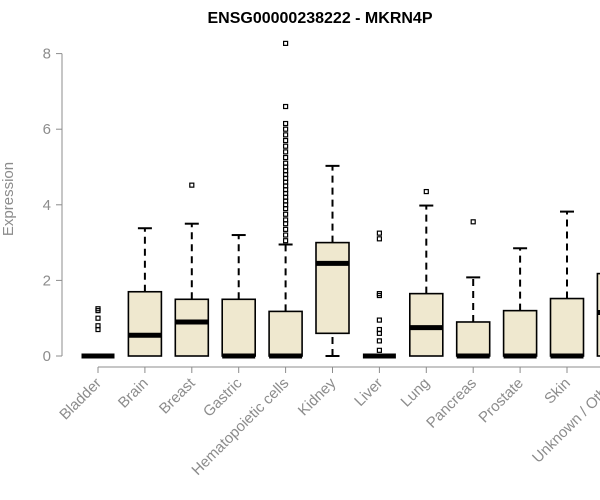 This screenshot has width=600, height=500. What do you see at coordinates (192, 269) in the screenshot?
I see `box-breast` at bounding box center [192, 269].